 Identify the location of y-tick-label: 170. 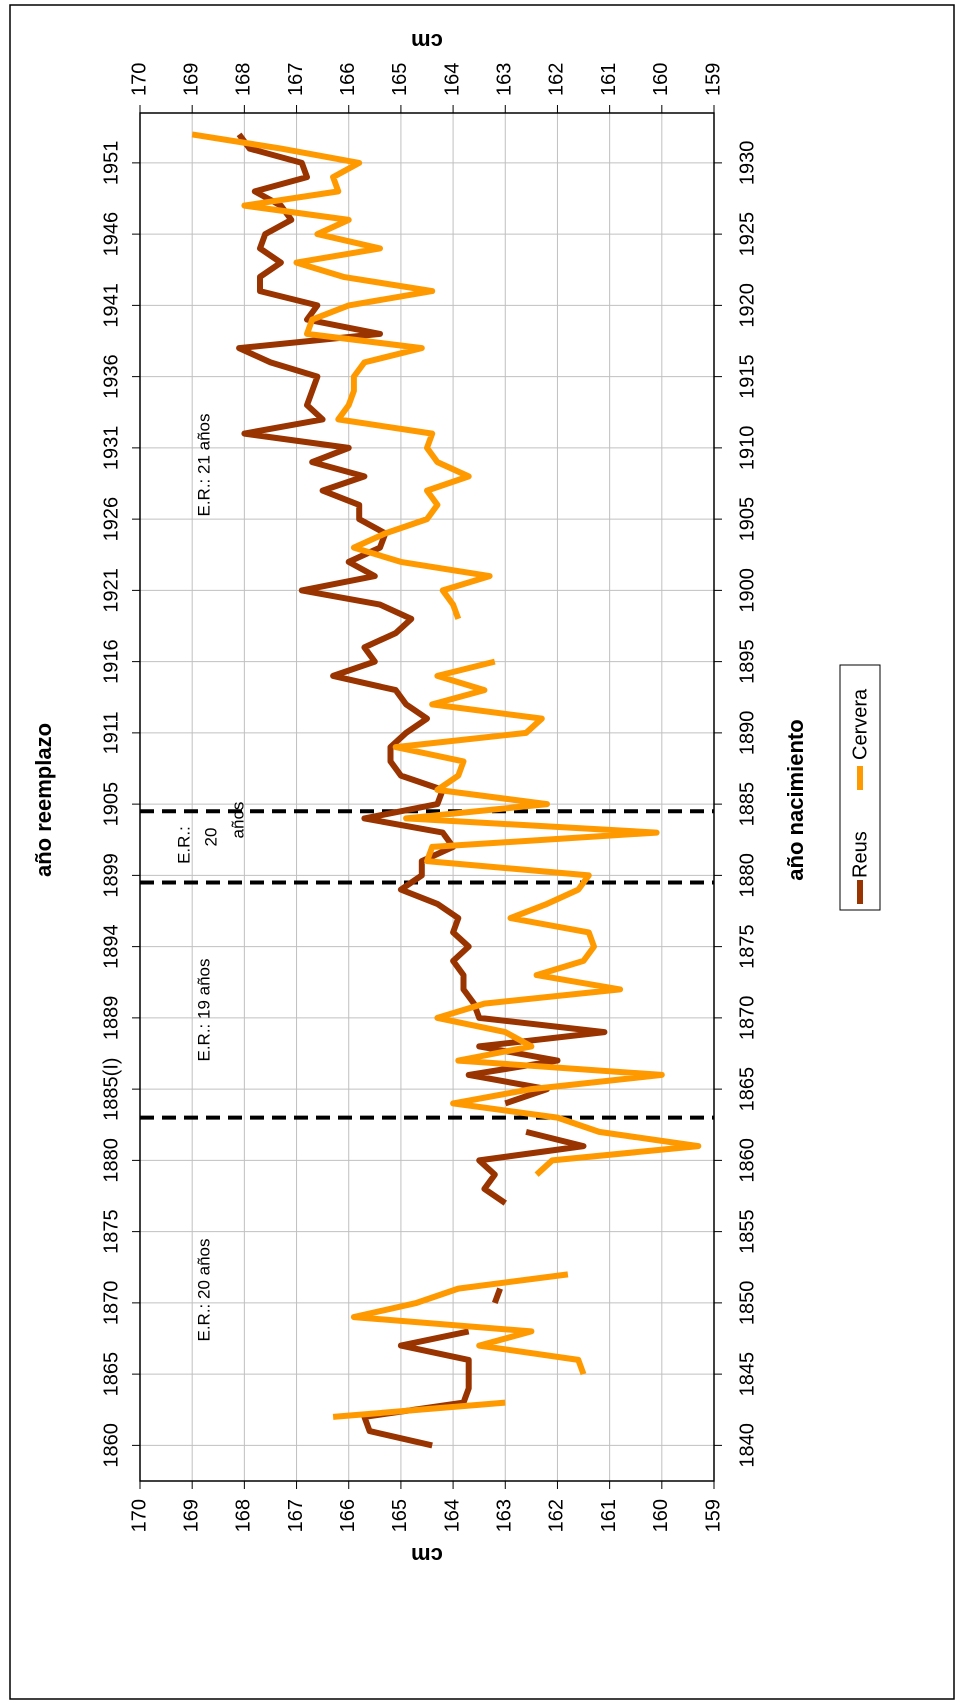
(139, 1515).